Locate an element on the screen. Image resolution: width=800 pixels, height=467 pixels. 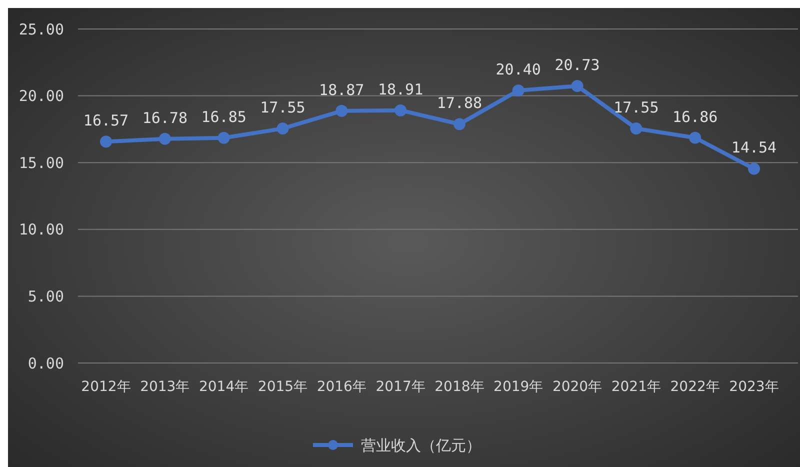
legend-label: 营业收入（亿元） is located at coordinates (421, 445).